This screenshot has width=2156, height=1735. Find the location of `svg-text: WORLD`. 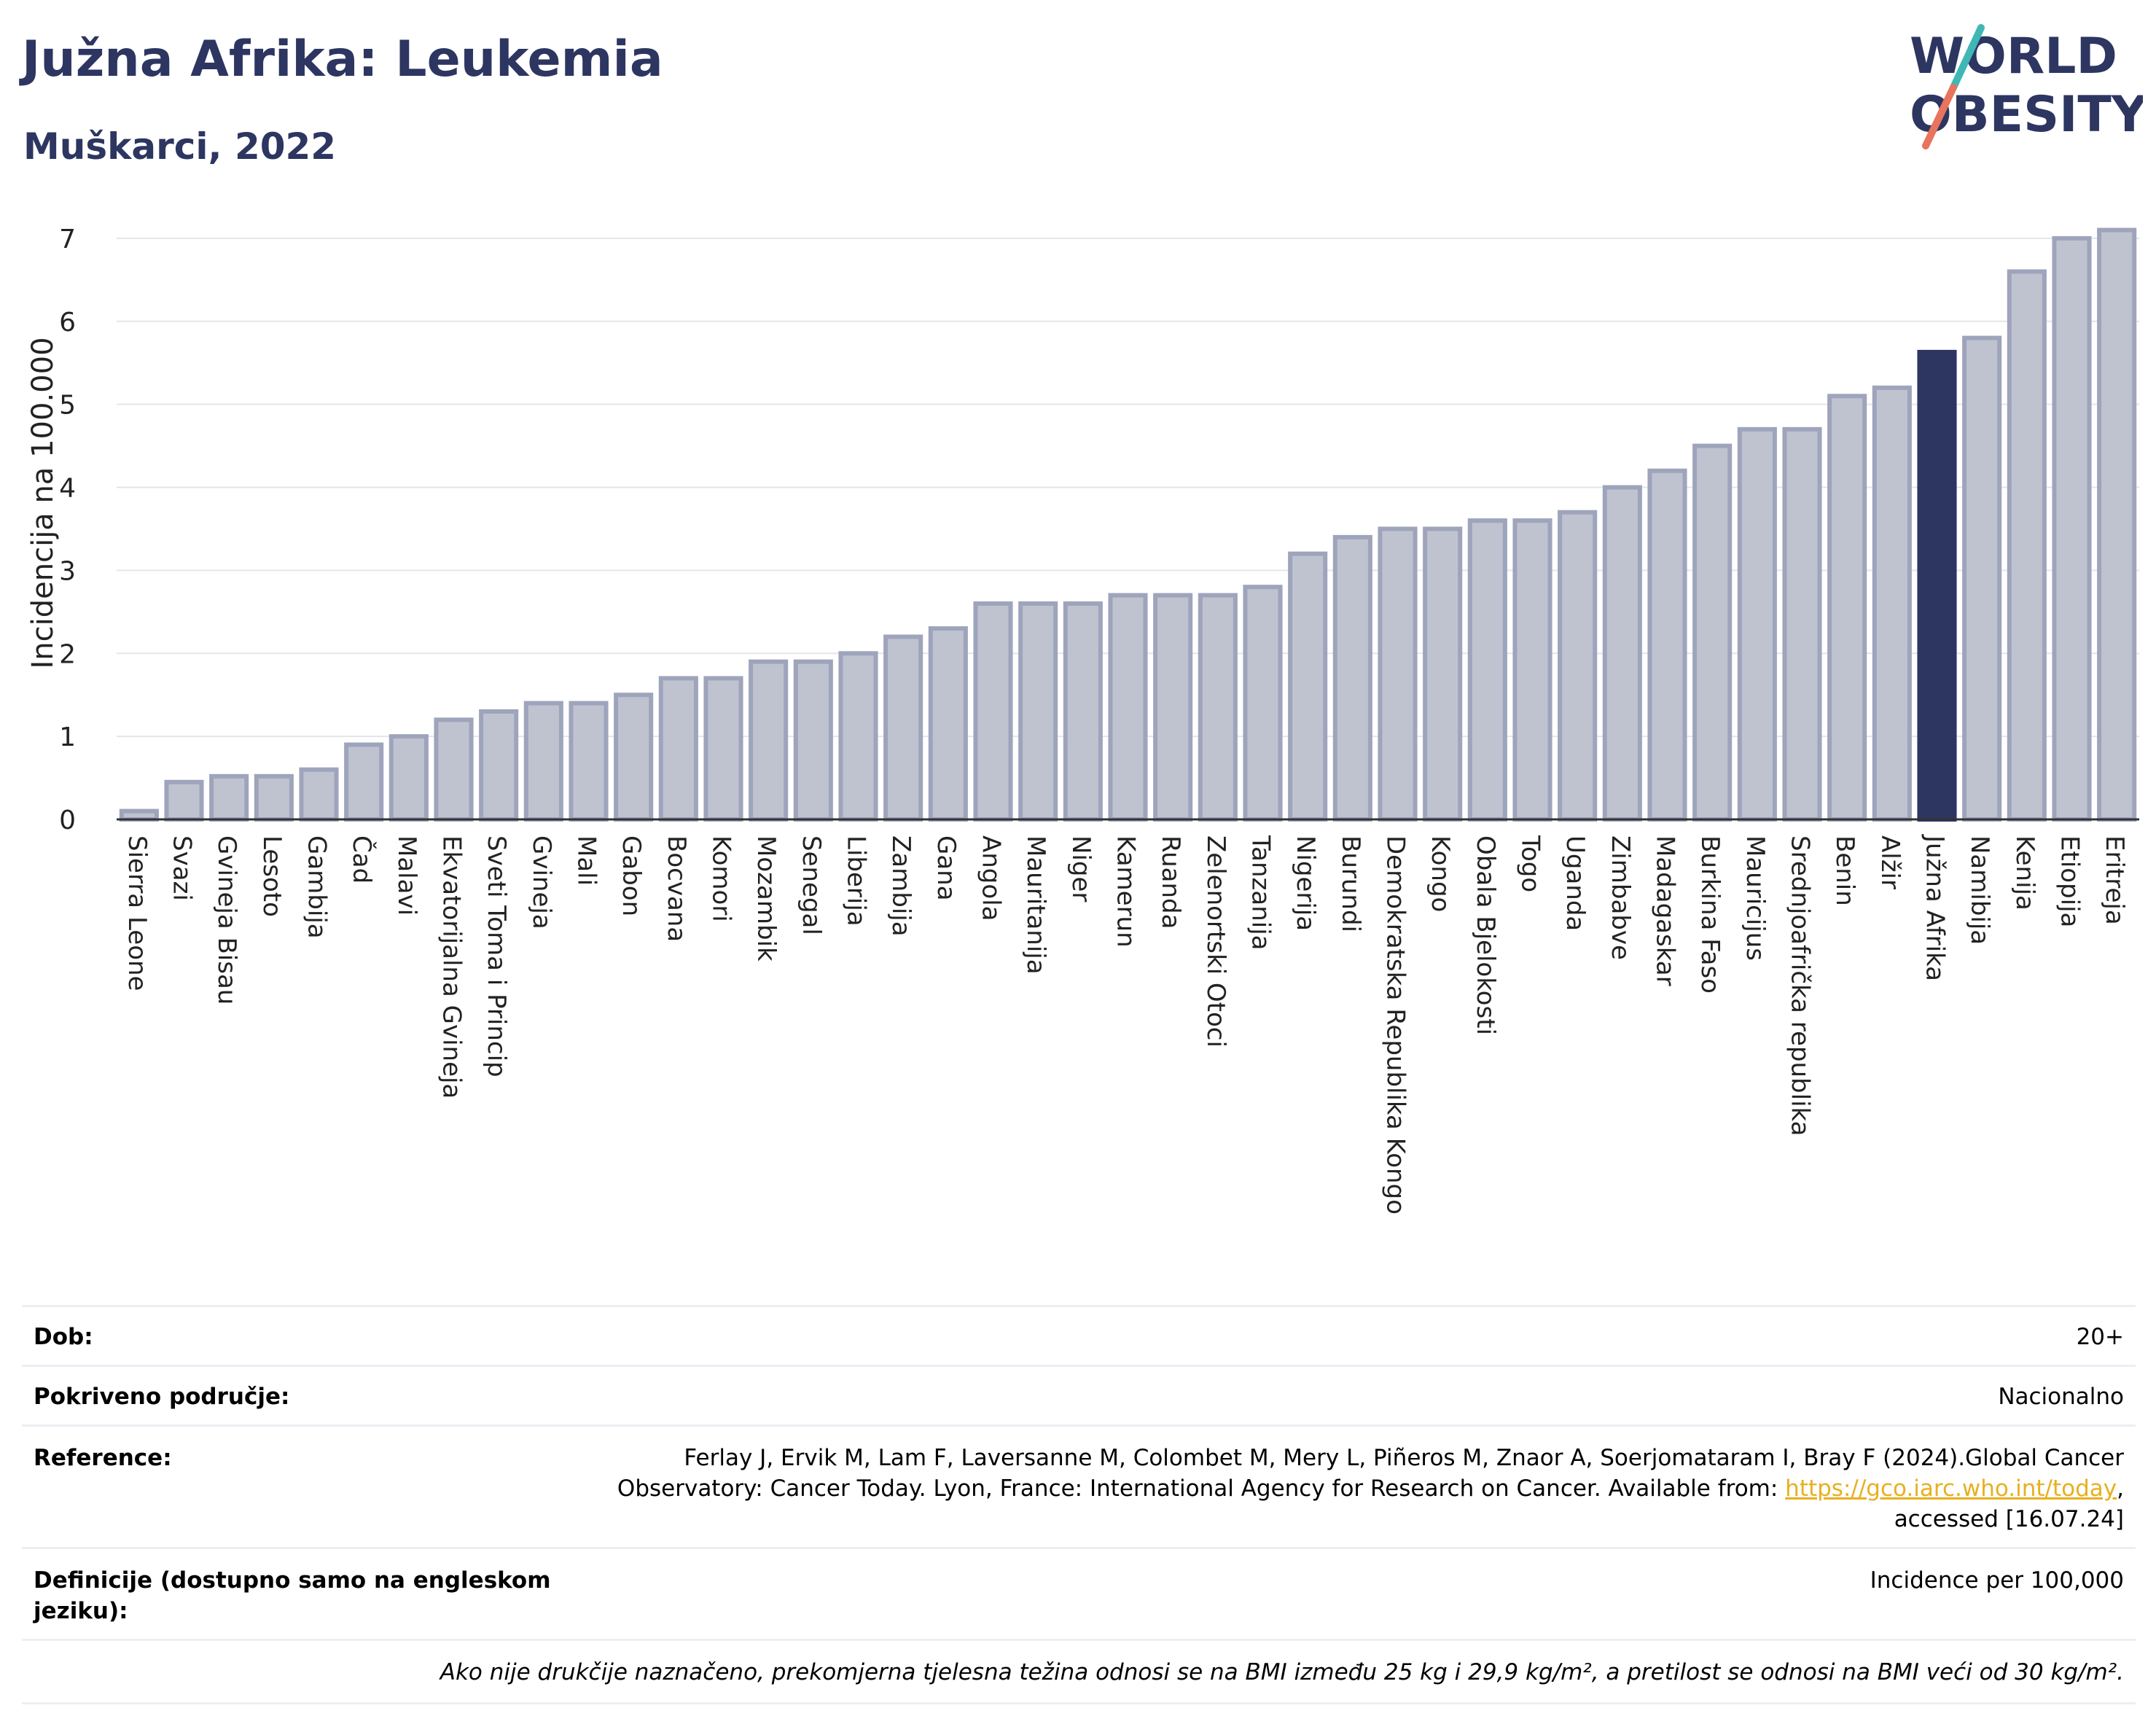

svg-text: WORLD is located at coordinates (2014, 56).